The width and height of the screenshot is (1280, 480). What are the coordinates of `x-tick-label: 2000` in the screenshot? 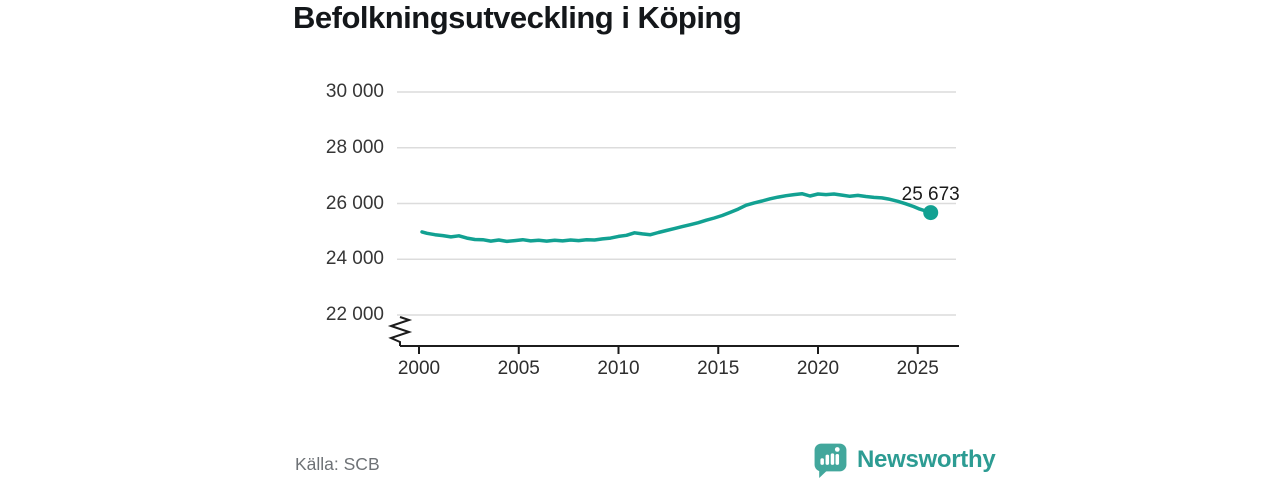 It's located at (419, 368).